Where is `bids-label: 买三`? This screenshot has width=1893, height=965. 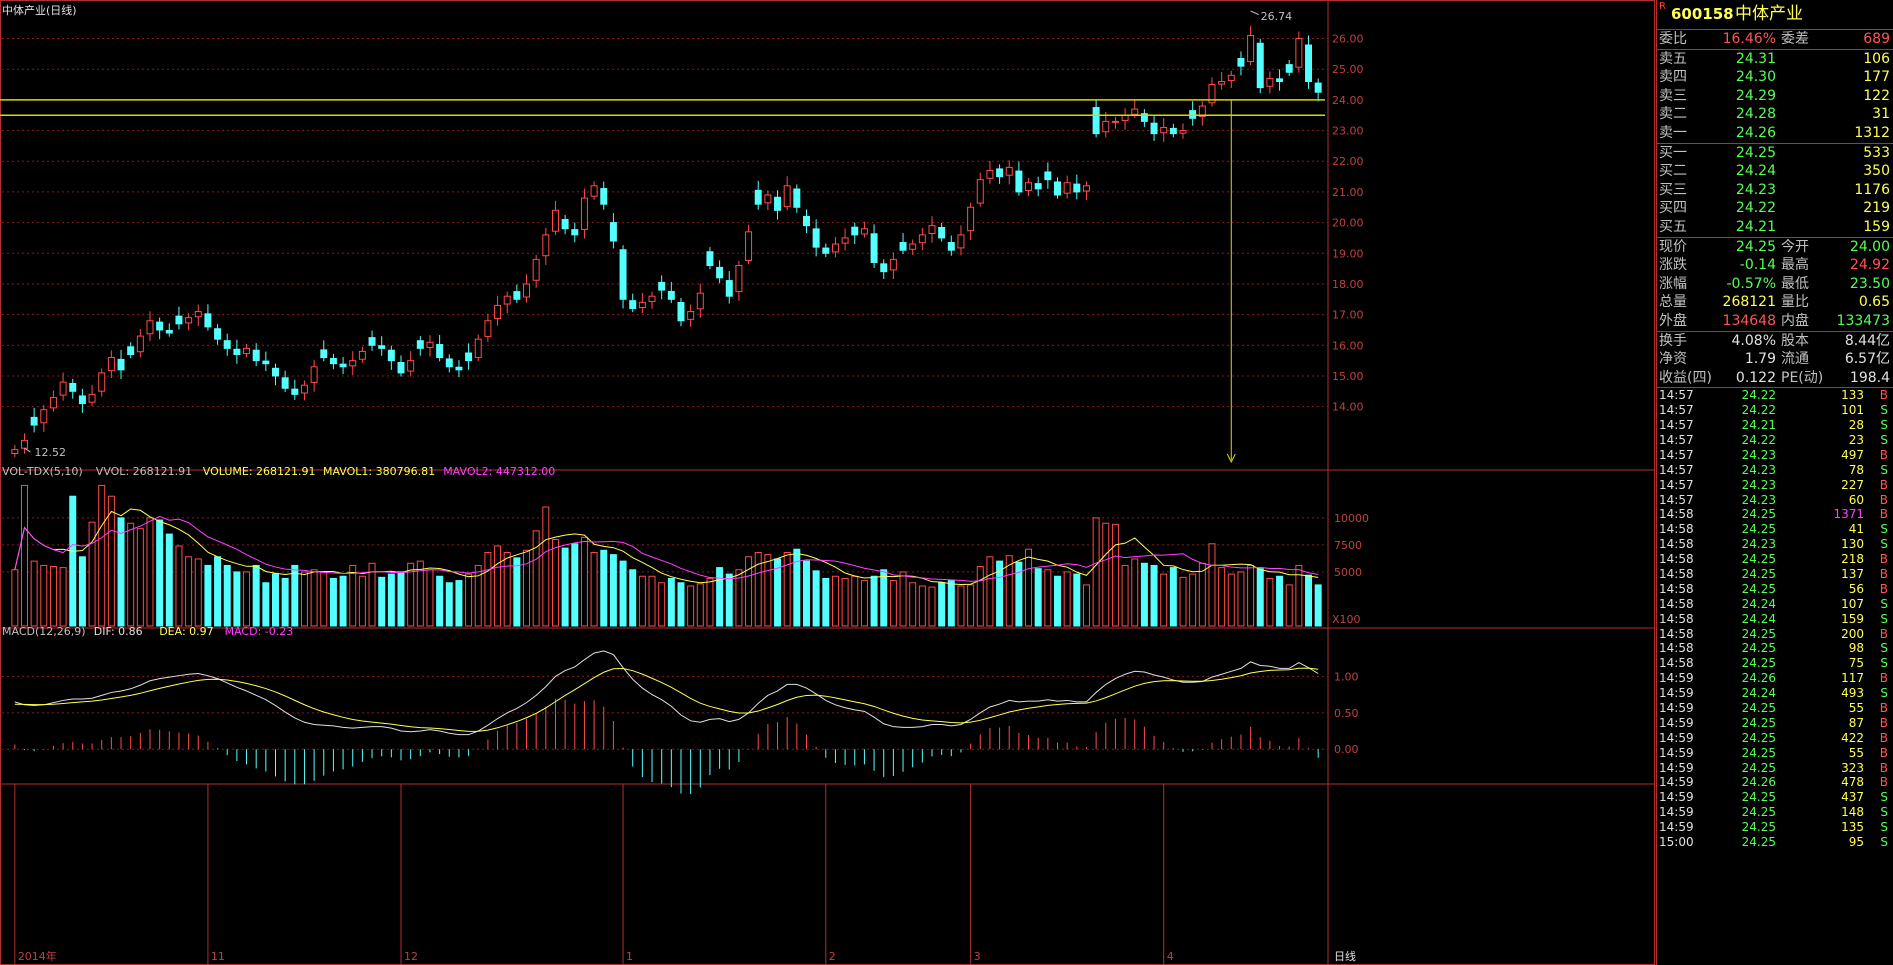 bids-label: 买三 is located at coordinates (1673, 189).